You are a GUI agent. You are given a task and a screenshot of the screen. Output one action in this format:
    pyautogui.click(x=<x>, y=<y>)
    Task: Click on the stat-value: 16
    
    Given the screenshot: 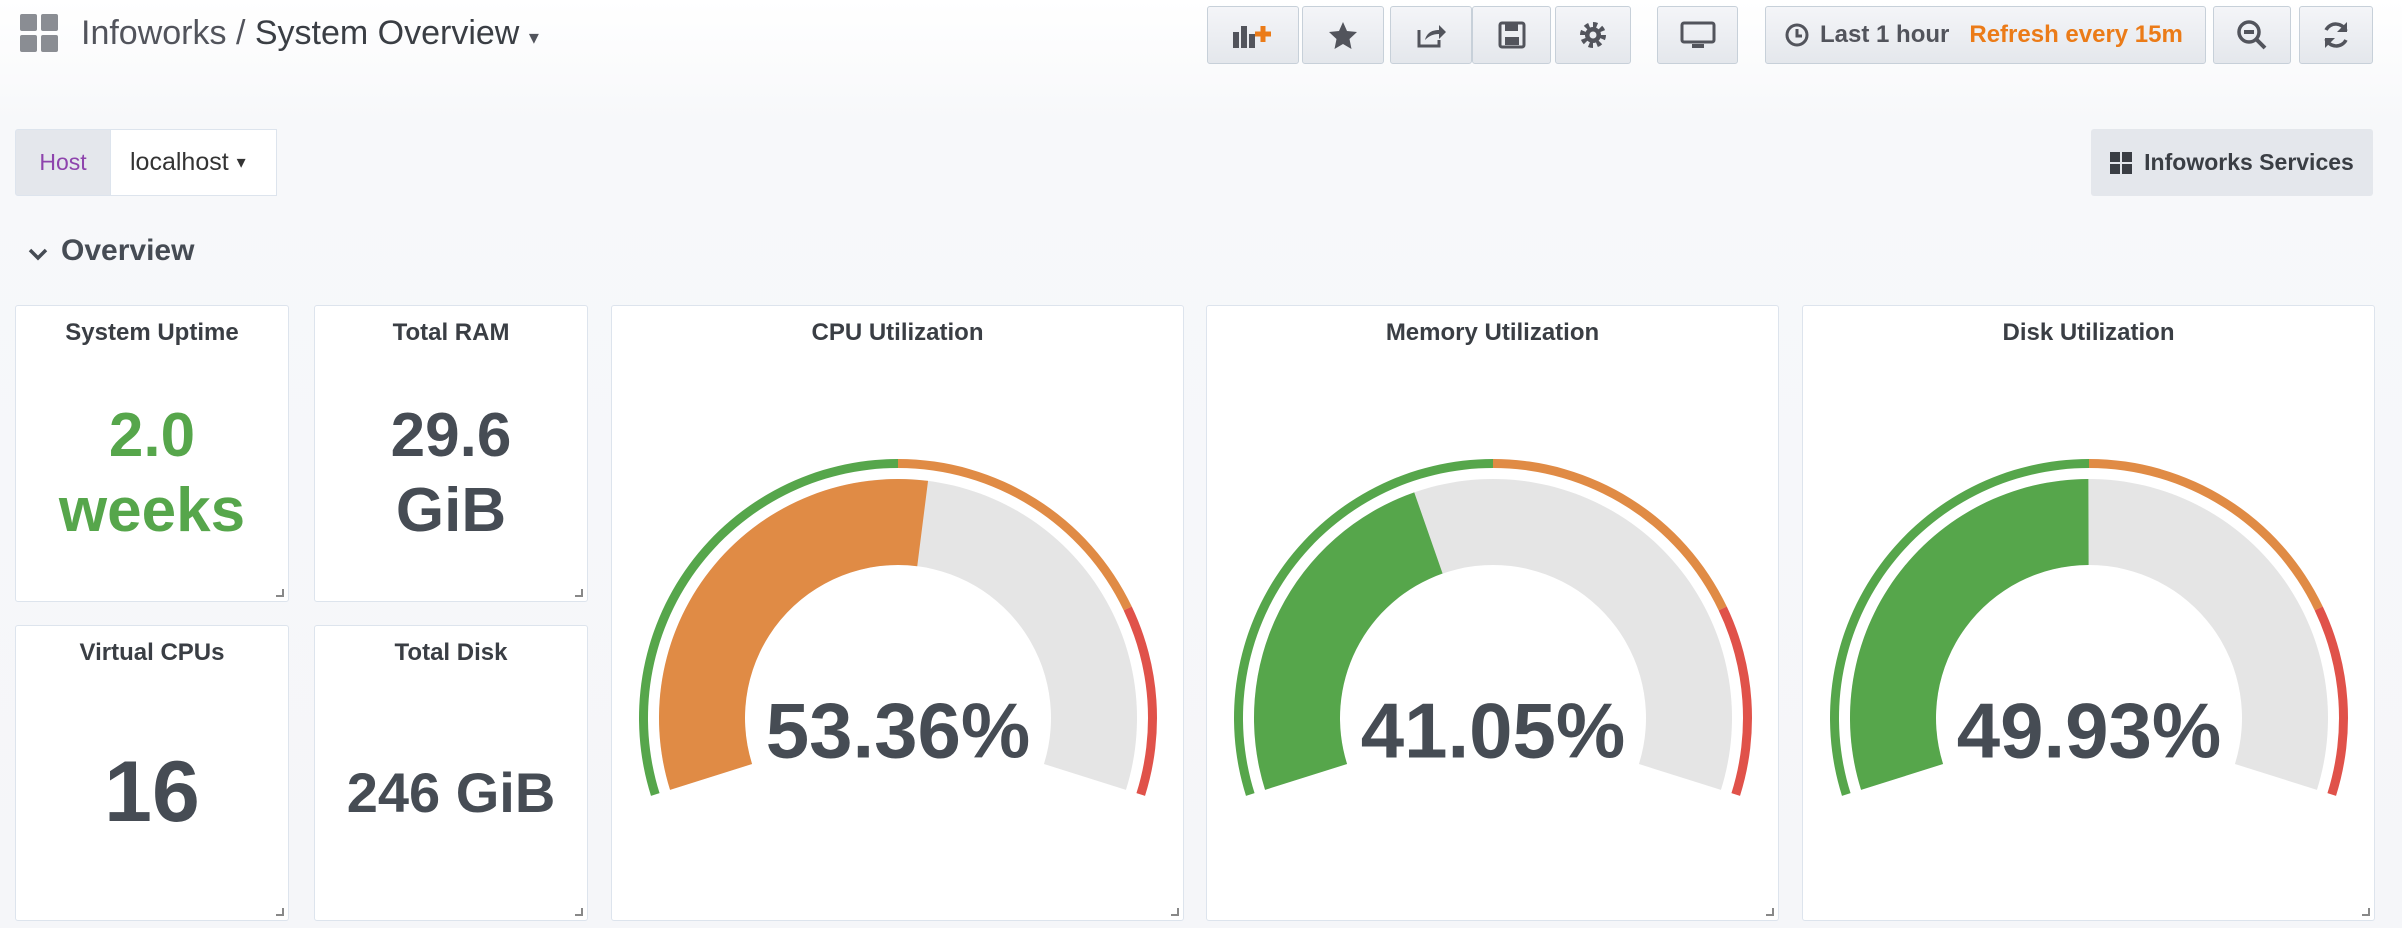 What is the action you would take?
    pyautogui.click(x=152, y=793)
    